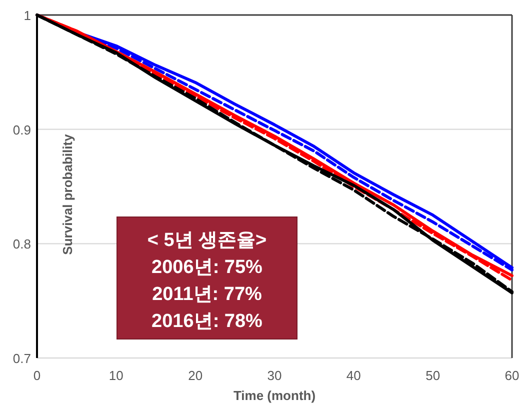  Describe the element at coordinates (274, 375) in the screenshot. I see `x-tick-label: 30` at that location.